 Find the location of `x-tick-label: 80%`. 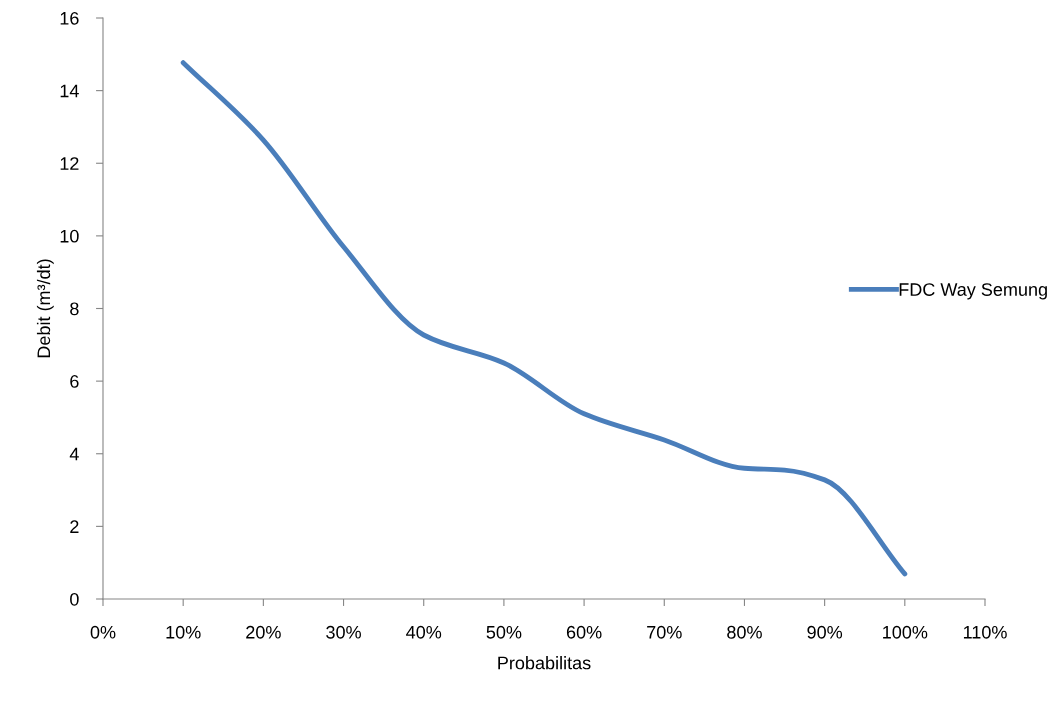

x-tick-label: 80% is located at coordinates (744, 632).